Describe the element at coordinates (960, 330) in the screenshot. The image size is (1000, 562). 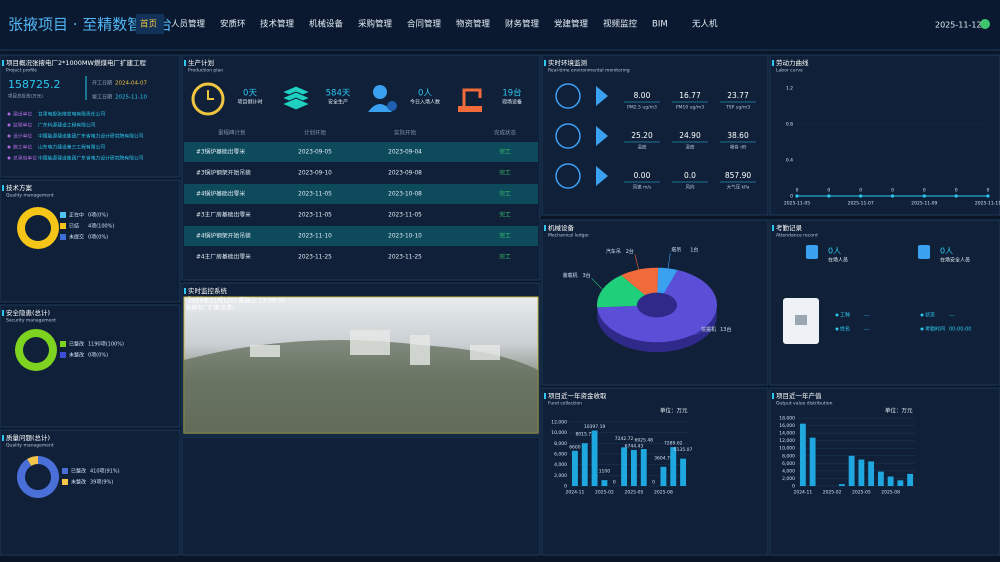
I see `field-value: 00:00:00` at that location.